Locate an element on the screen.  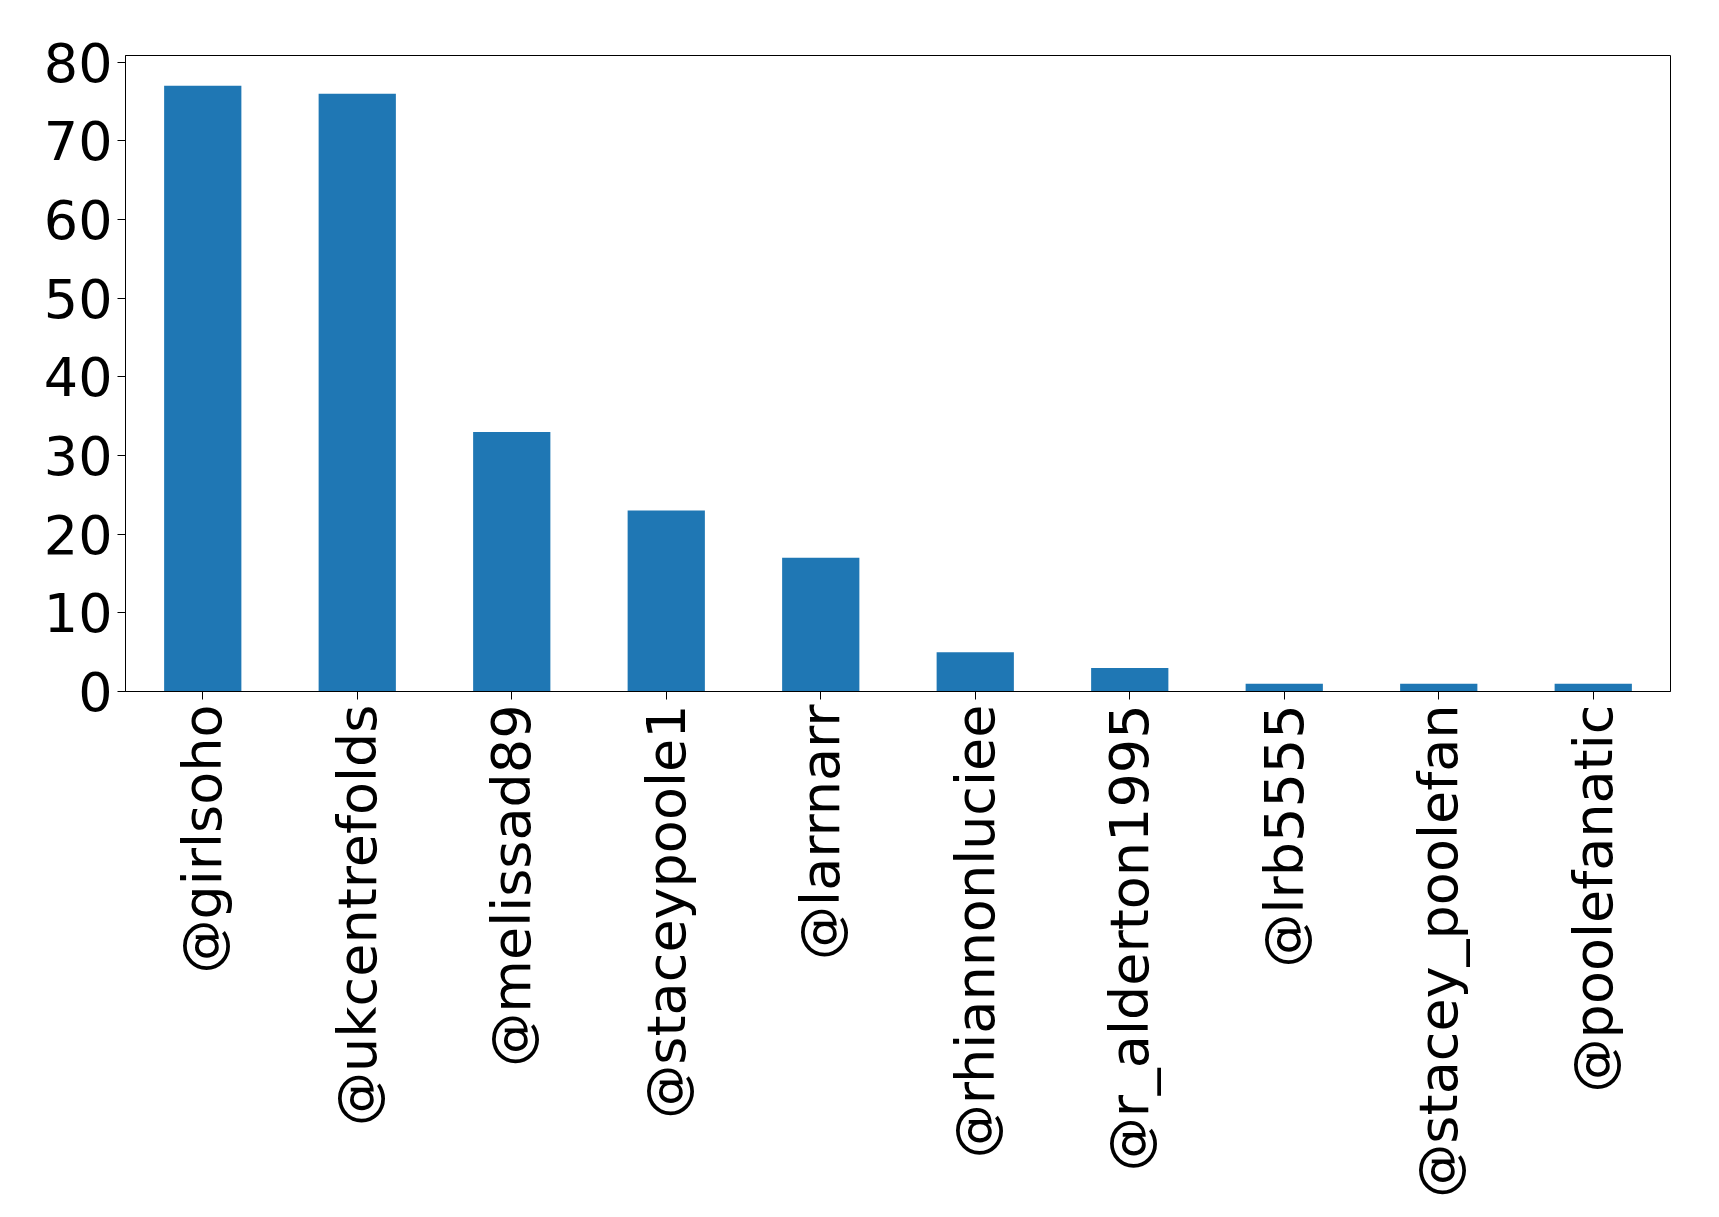
x-tick-label: @stacey_poolefan is located at coordinates (1439, 951).